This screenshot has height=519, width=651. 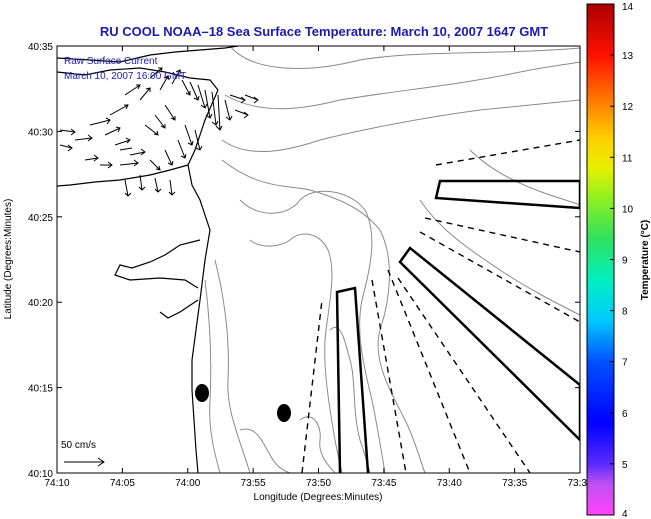 I want to click on x-tick-label: 73:30, so click(x=579, y=483).